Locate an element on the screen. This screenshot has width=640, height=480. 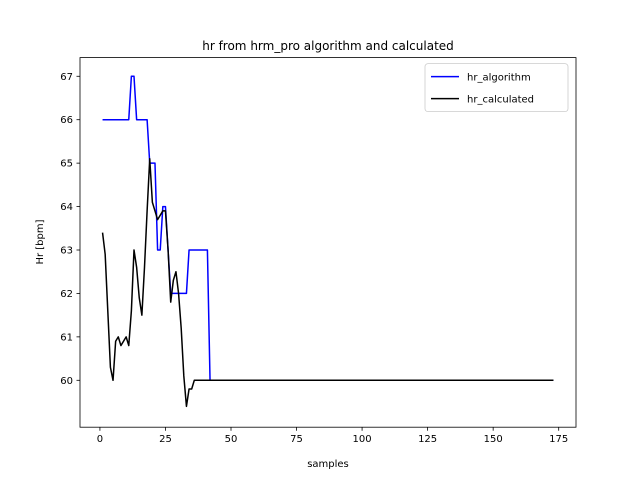
x-tick-label: 100 is located at coordinates (362, 439).